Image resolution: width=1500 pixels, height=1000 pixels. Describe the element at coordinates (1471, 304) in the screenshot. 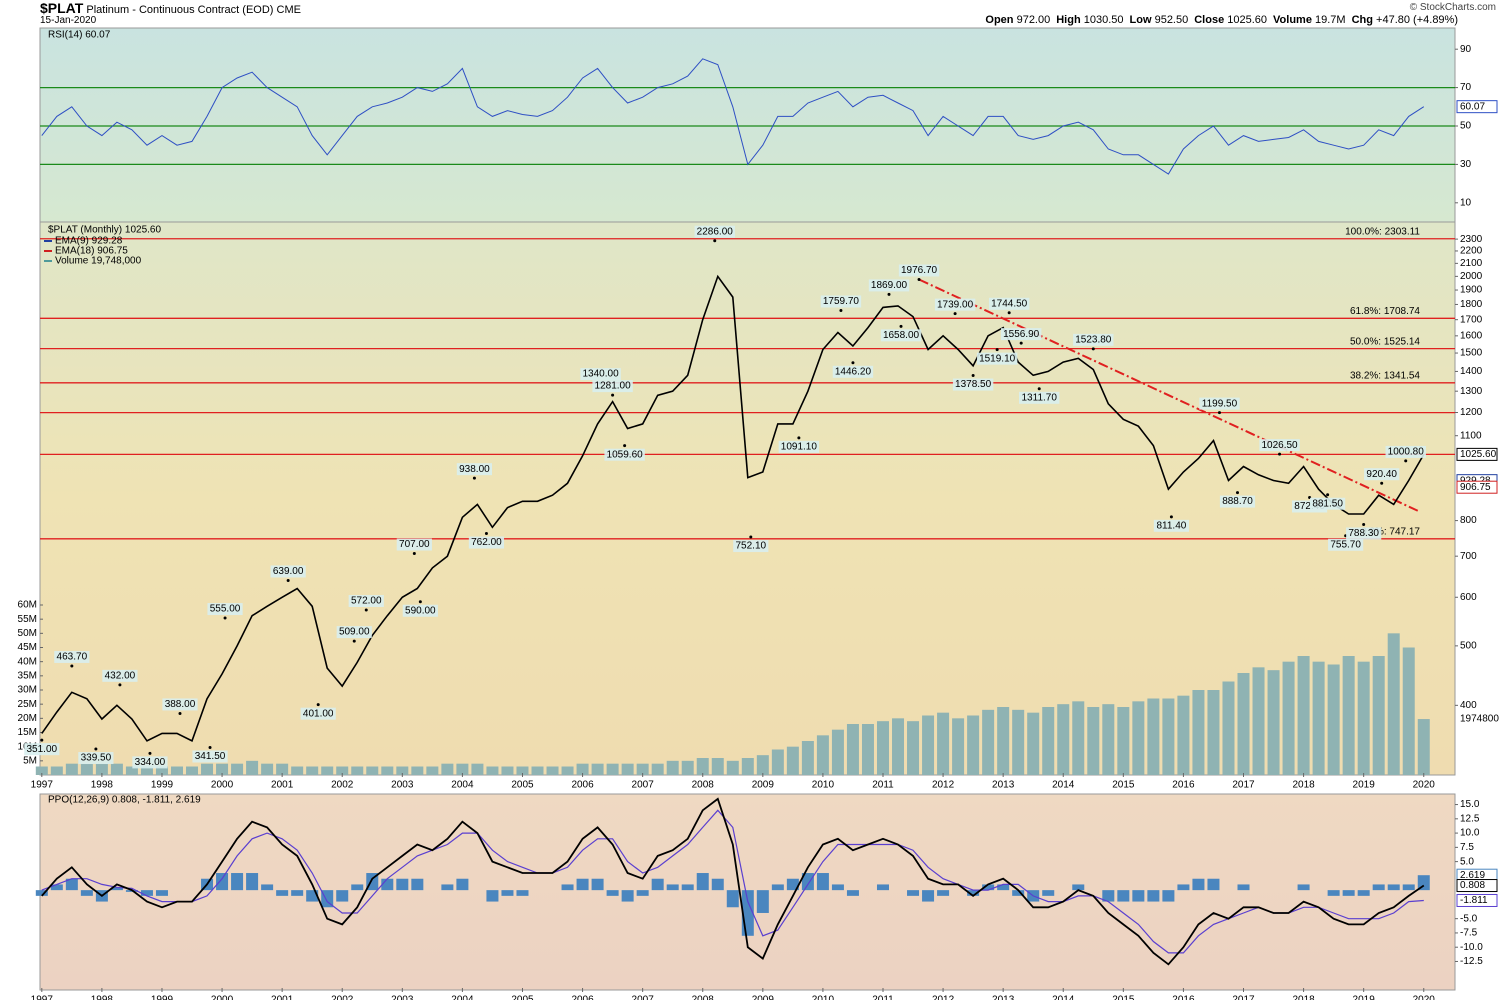

I see `y-tick-label: 1800` at that location.